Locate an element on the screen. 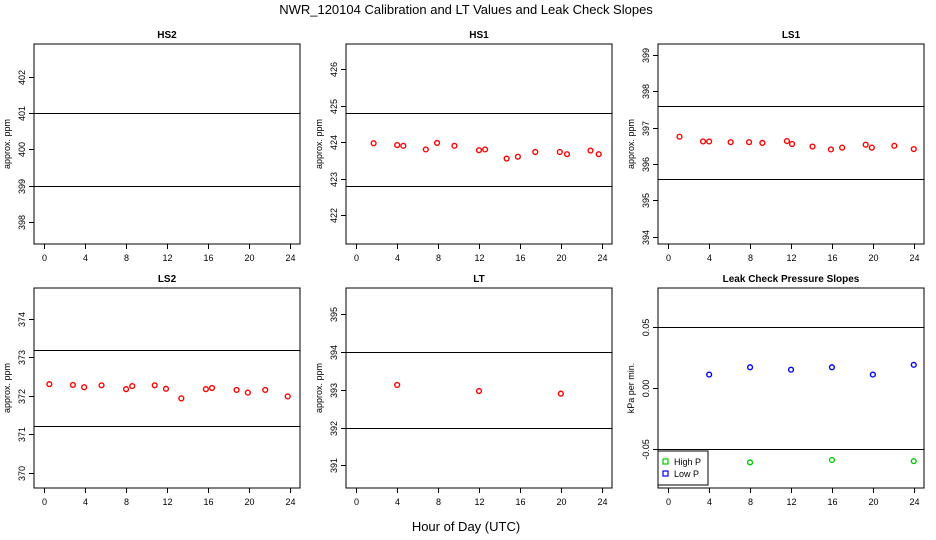 The width and height of the screenshot is (936, 540). hs2-x-tick-label: 16 is located at coordinates (208, 258).